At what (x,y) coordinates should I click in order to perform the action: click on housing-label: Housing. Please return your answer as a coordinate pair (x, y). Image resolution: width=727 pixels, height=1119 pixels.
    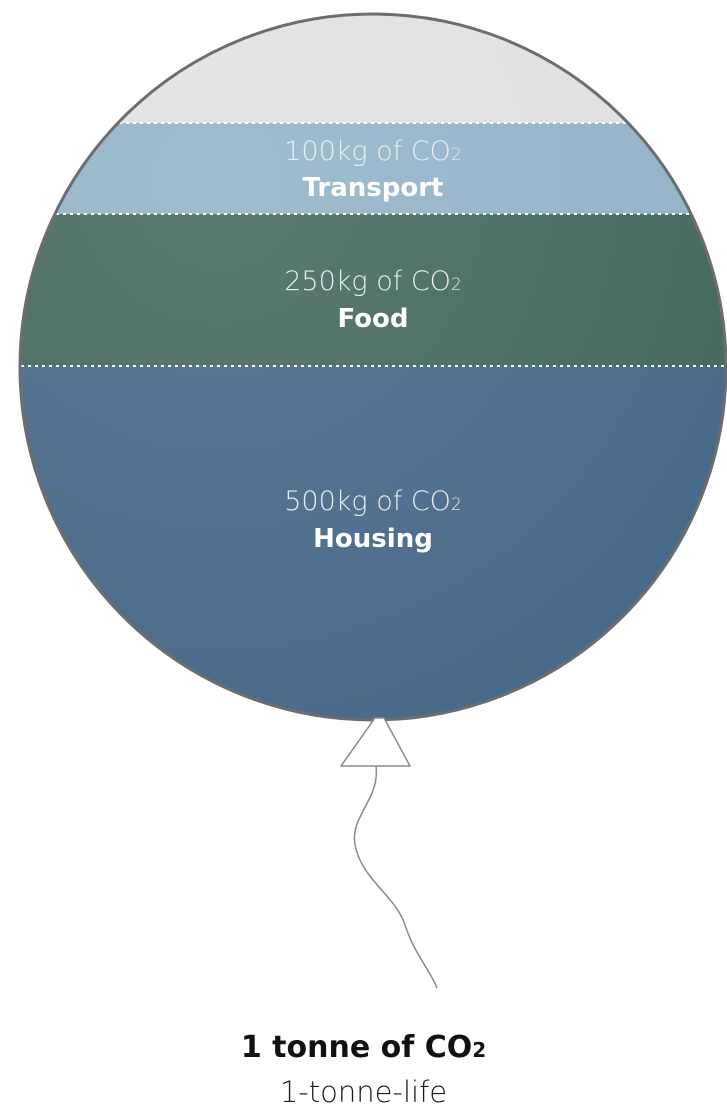
    Looking at the image, I should click on (373, 539).